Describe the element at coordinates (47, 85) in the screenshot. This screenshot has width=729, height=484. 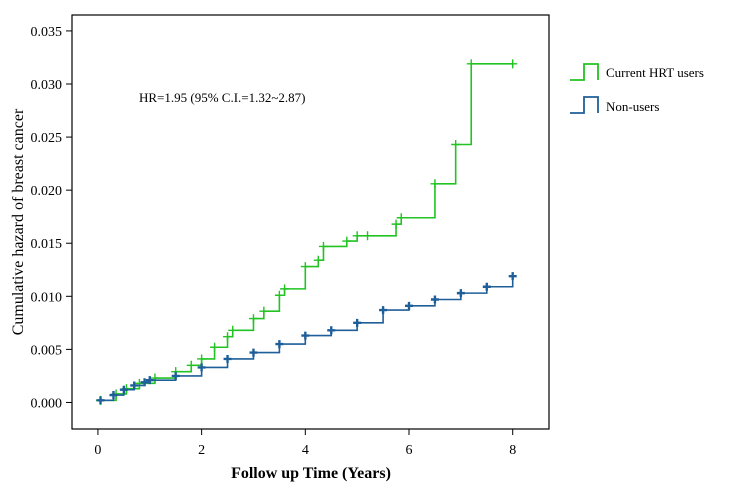
I see `y-tick-label: 0.030` at that location.